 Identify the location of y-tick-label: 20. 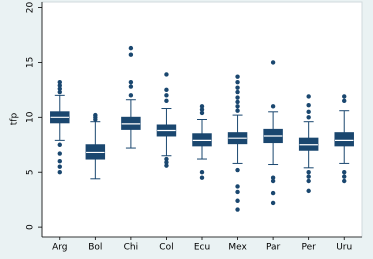
(31, 7).